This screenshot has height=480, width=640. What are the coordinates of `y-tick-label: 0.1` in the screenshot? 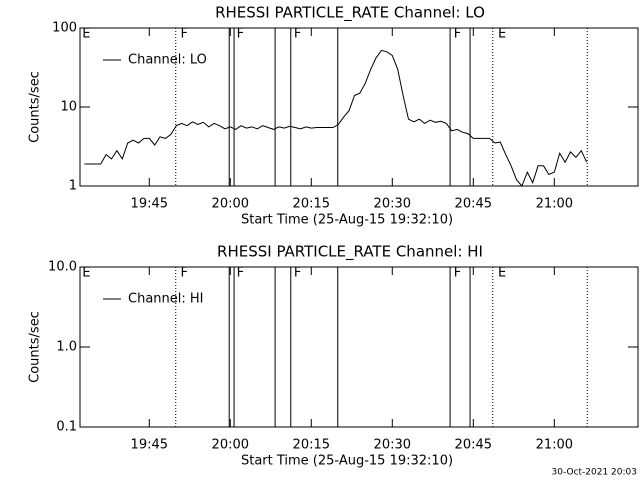 It's located at (66, 427).